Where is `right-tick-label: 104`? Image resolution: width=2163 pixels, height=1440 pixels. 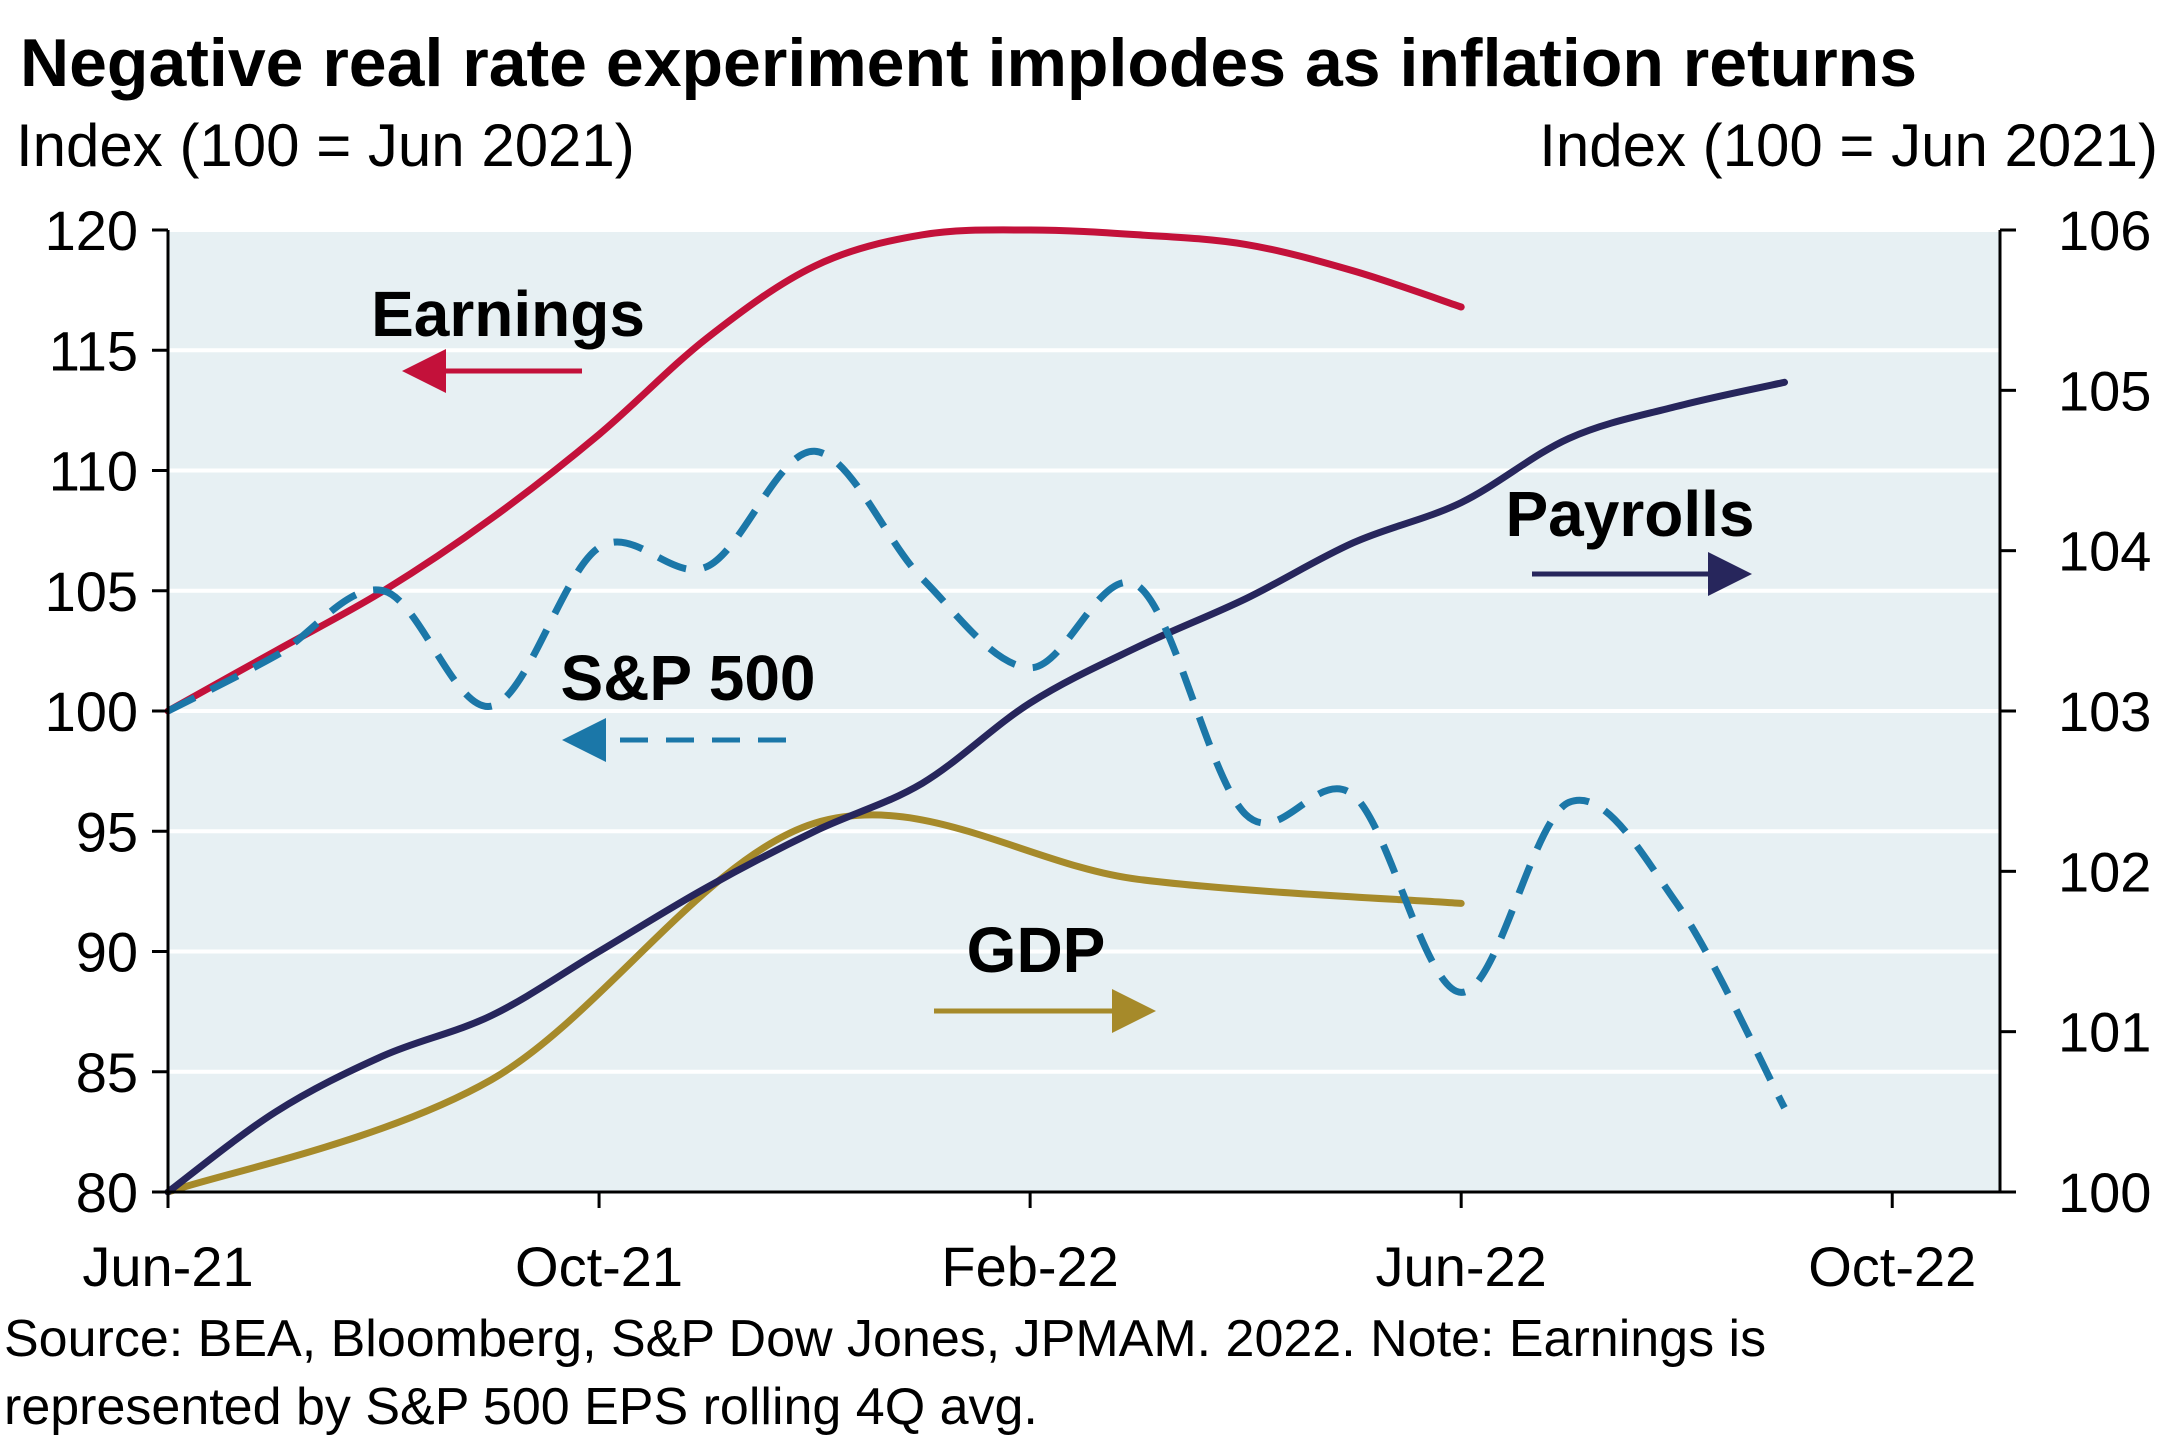
right-tick-label: 104 is located at coordinates (2104, 551).